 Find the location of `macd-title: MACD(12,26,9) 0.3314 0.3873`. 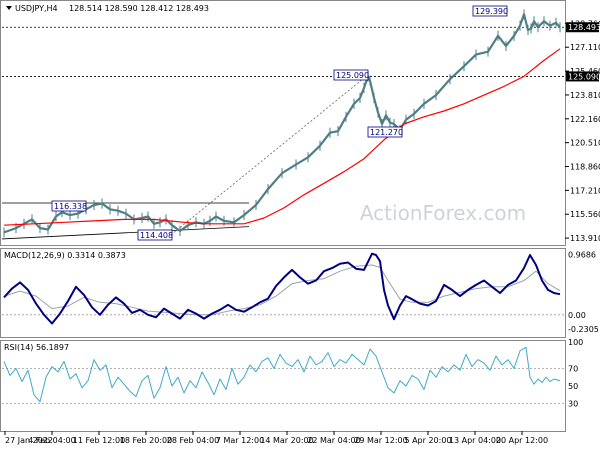

macd-title: MACD(12,26,9) 0.3314 0.3873 is located at coordinates (65, 255).